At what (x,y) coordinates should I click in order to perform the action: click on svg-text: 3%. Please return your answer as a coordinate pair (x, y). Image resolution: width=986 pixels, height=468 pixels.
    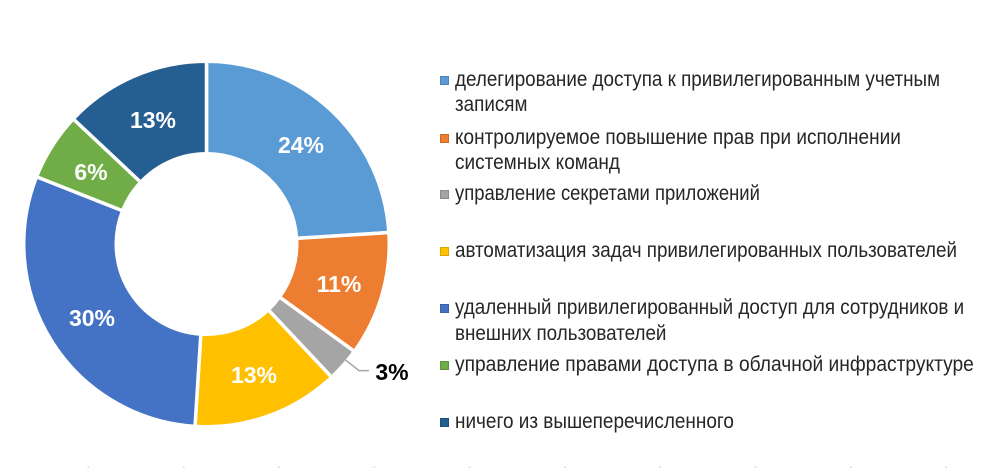
    Looking at the image, I should click on (391, 372).